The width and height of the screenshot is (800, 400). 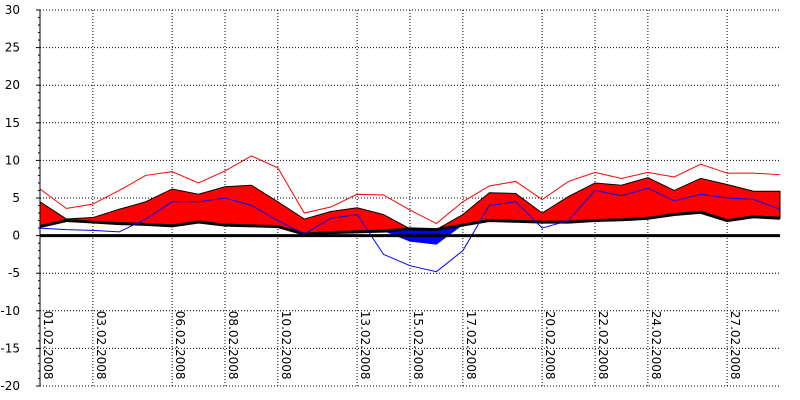 What do you see at coordinates (180, 345) in the screenshot?
I see `x-tick-label: 06.02.2008` at bounding box center [180, 345].